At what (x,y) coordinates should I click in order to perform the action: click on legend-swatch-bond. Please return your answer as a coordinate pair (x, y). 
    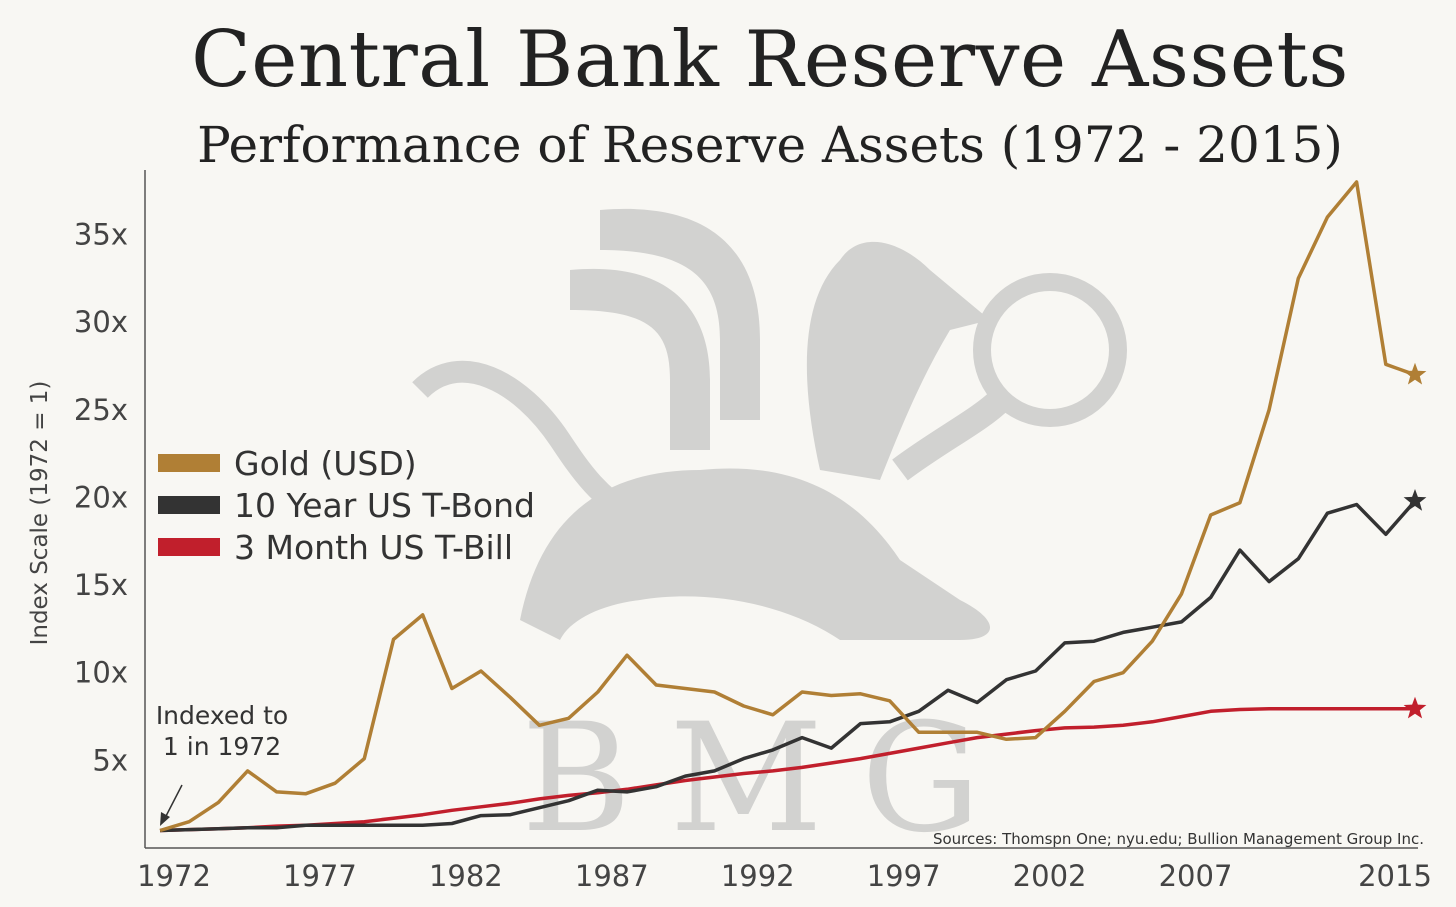
    Looking at the image, I should click on (189, 505).